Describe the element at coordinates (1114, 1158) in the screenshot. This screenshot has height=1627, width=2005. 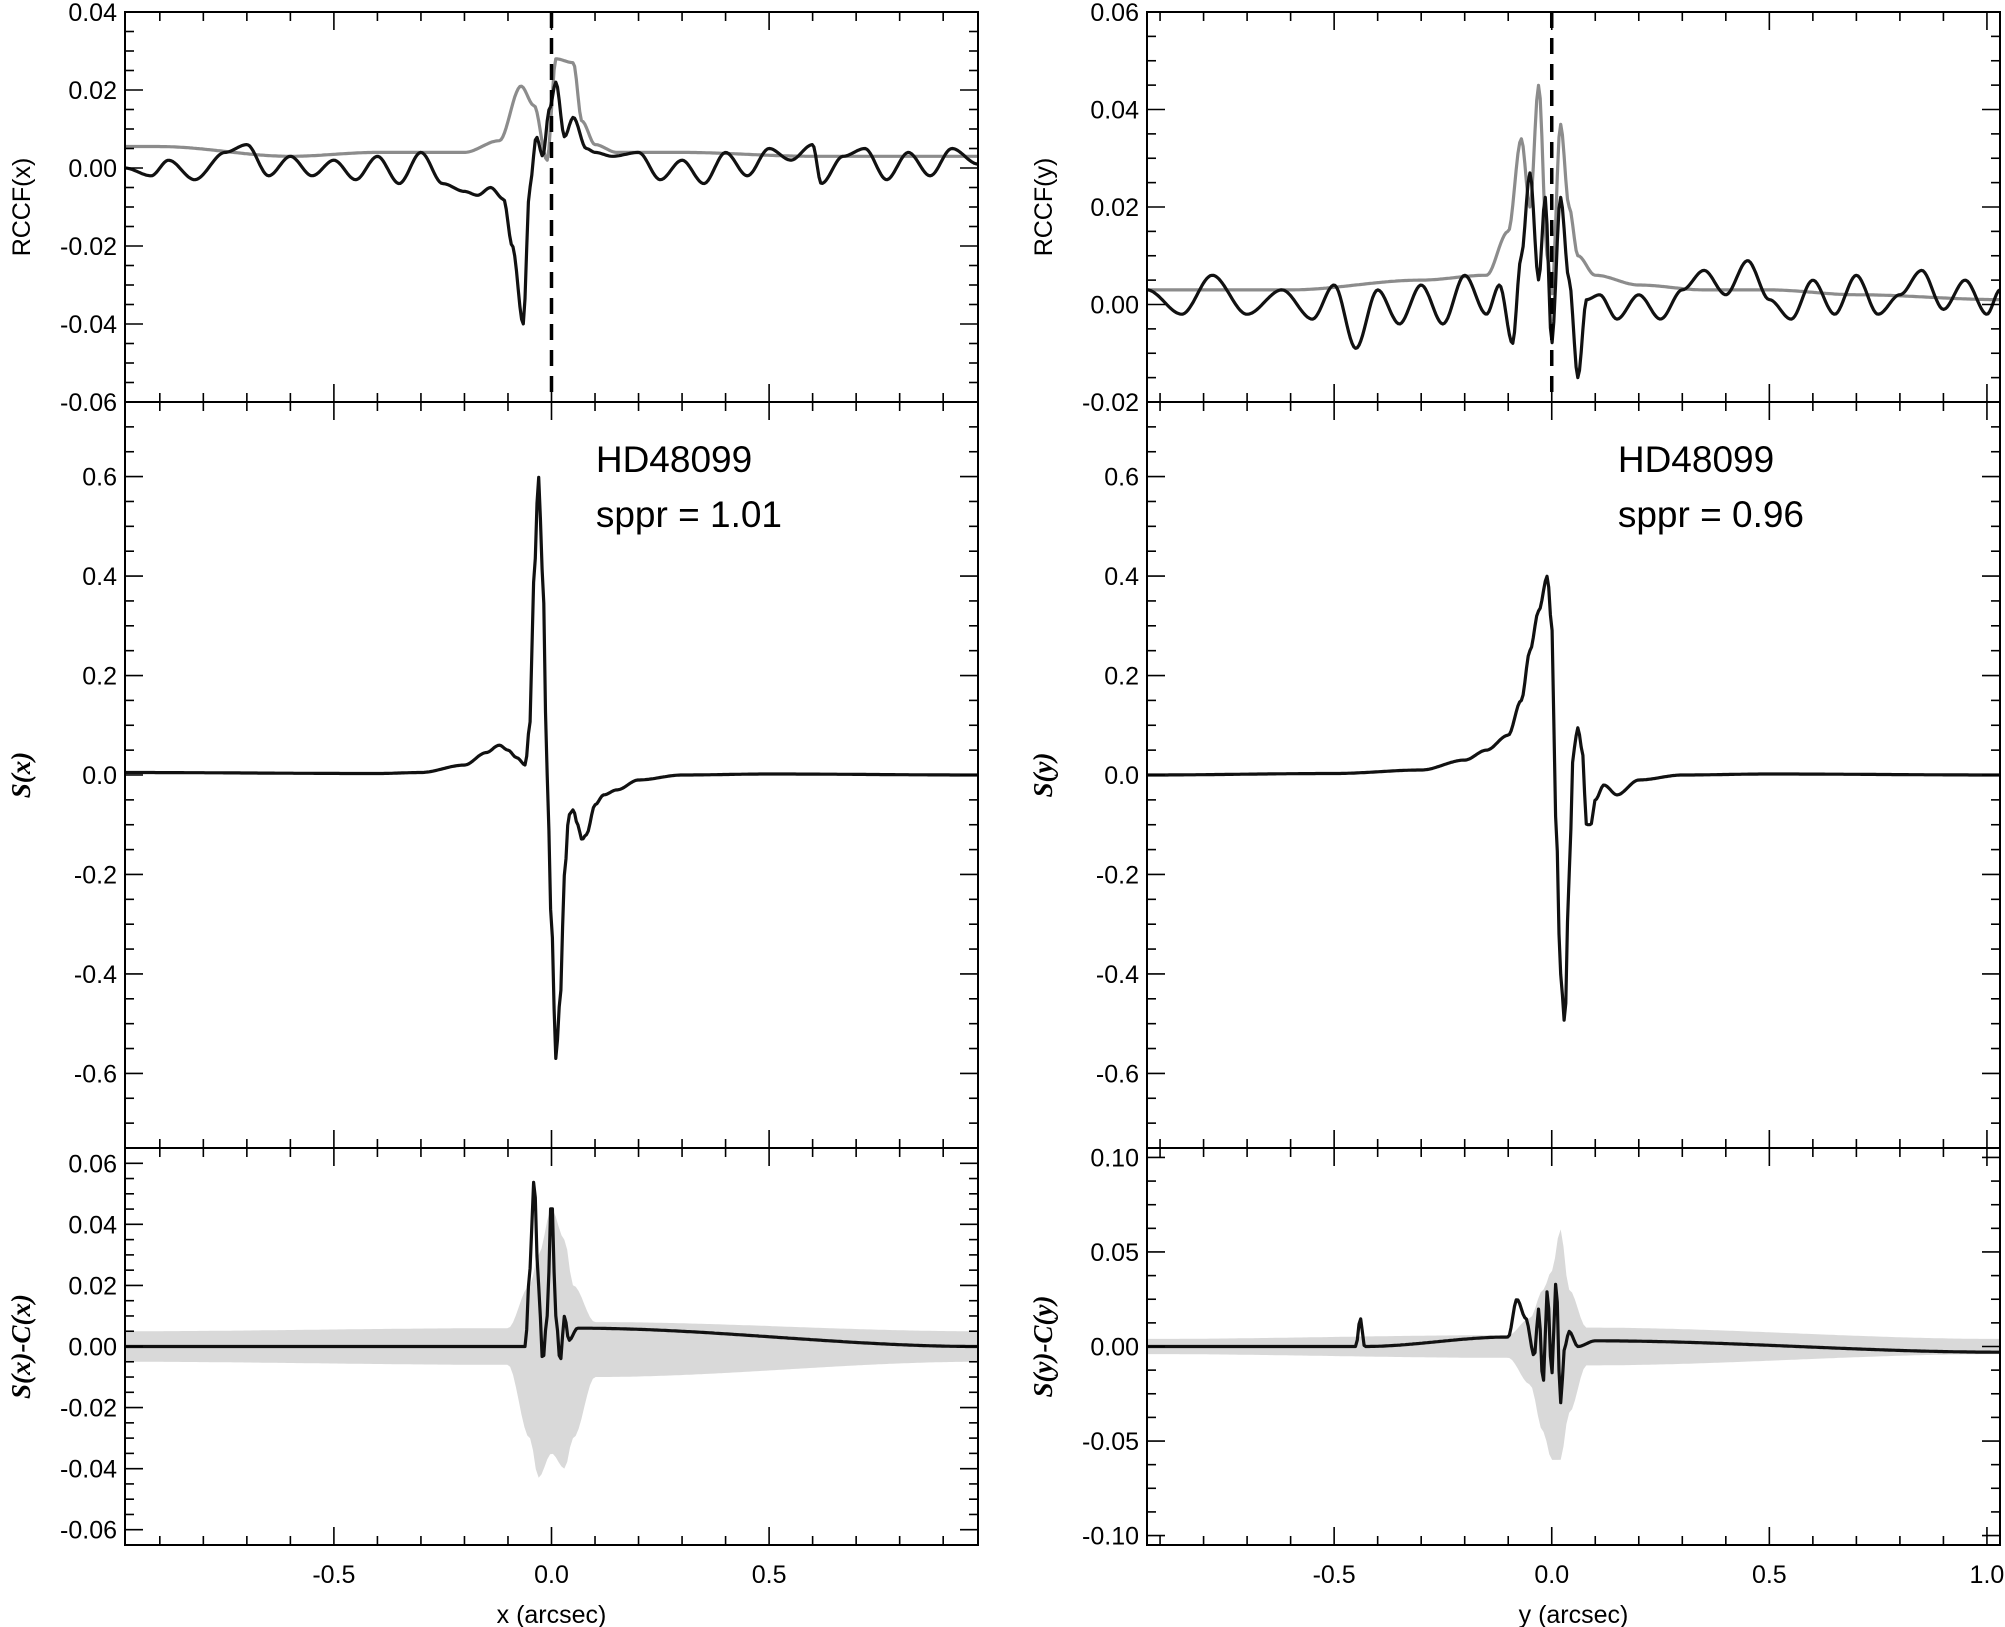
I see `y-tick-label: 0.10` at that location.